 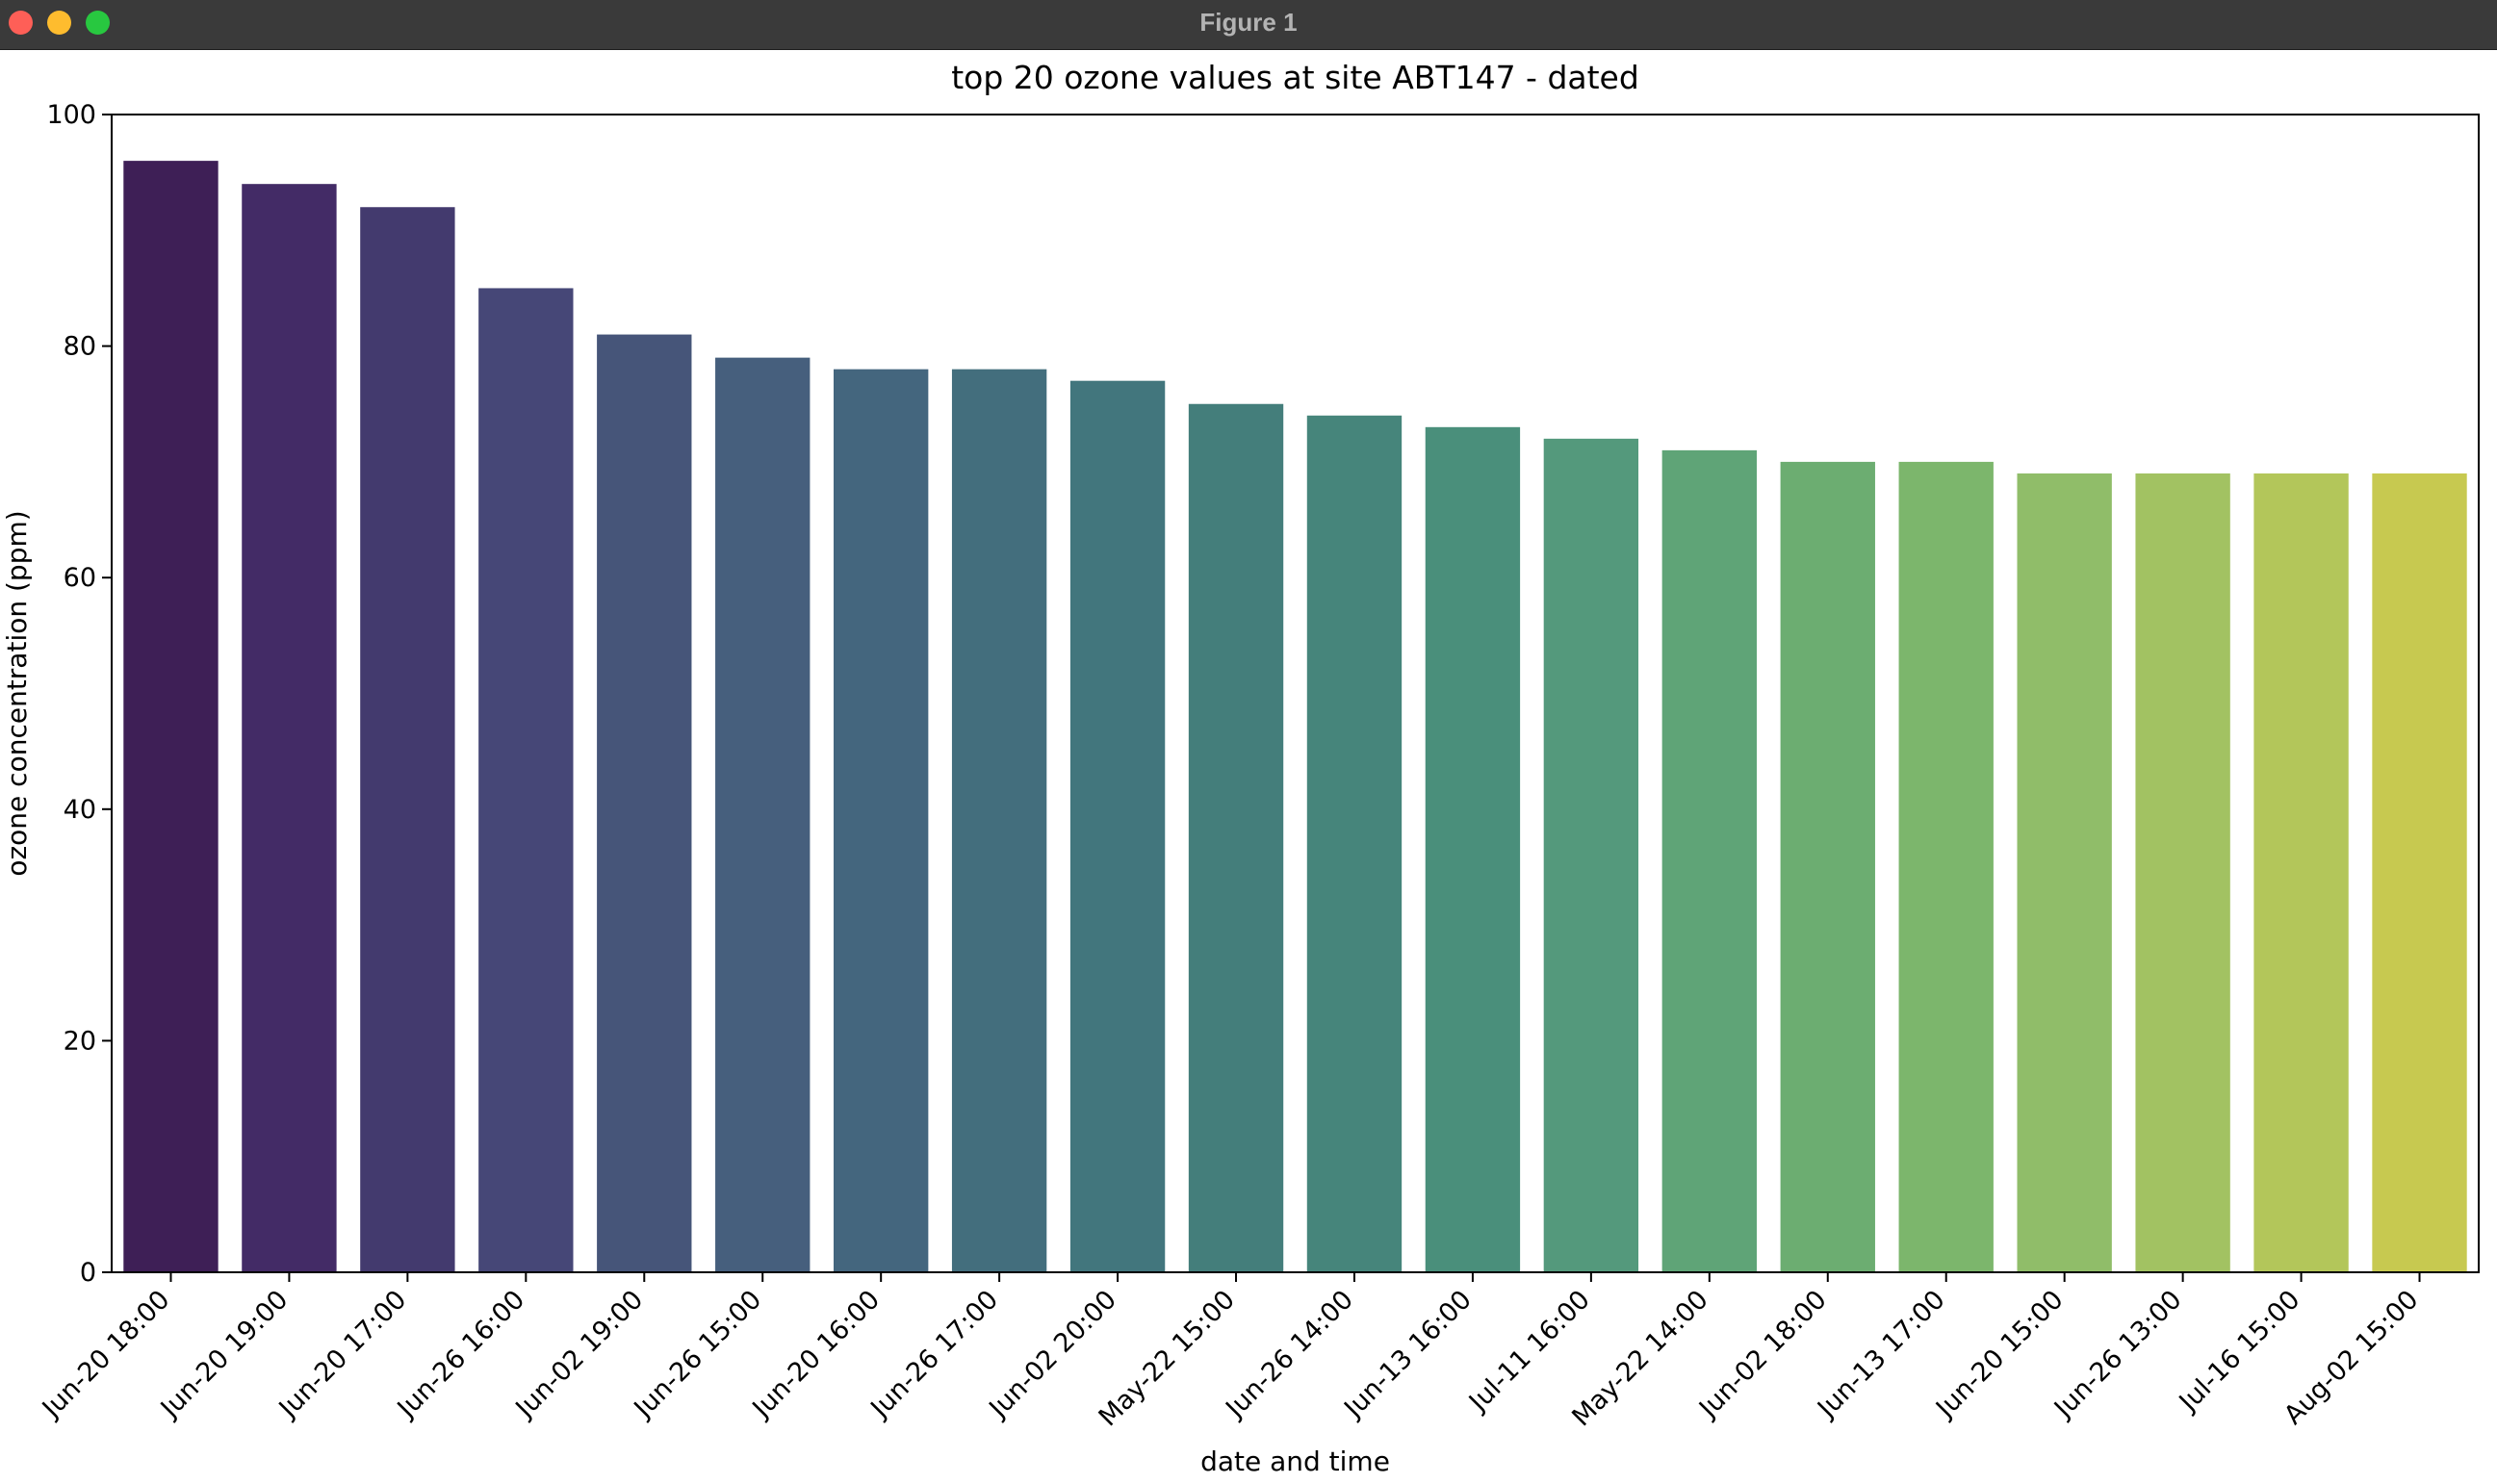 What do you see at coordinates (17, 693) in the screenshot?
I see `y-axis-label: ozone concentration (ppm)` at bounding box center [17, 693].